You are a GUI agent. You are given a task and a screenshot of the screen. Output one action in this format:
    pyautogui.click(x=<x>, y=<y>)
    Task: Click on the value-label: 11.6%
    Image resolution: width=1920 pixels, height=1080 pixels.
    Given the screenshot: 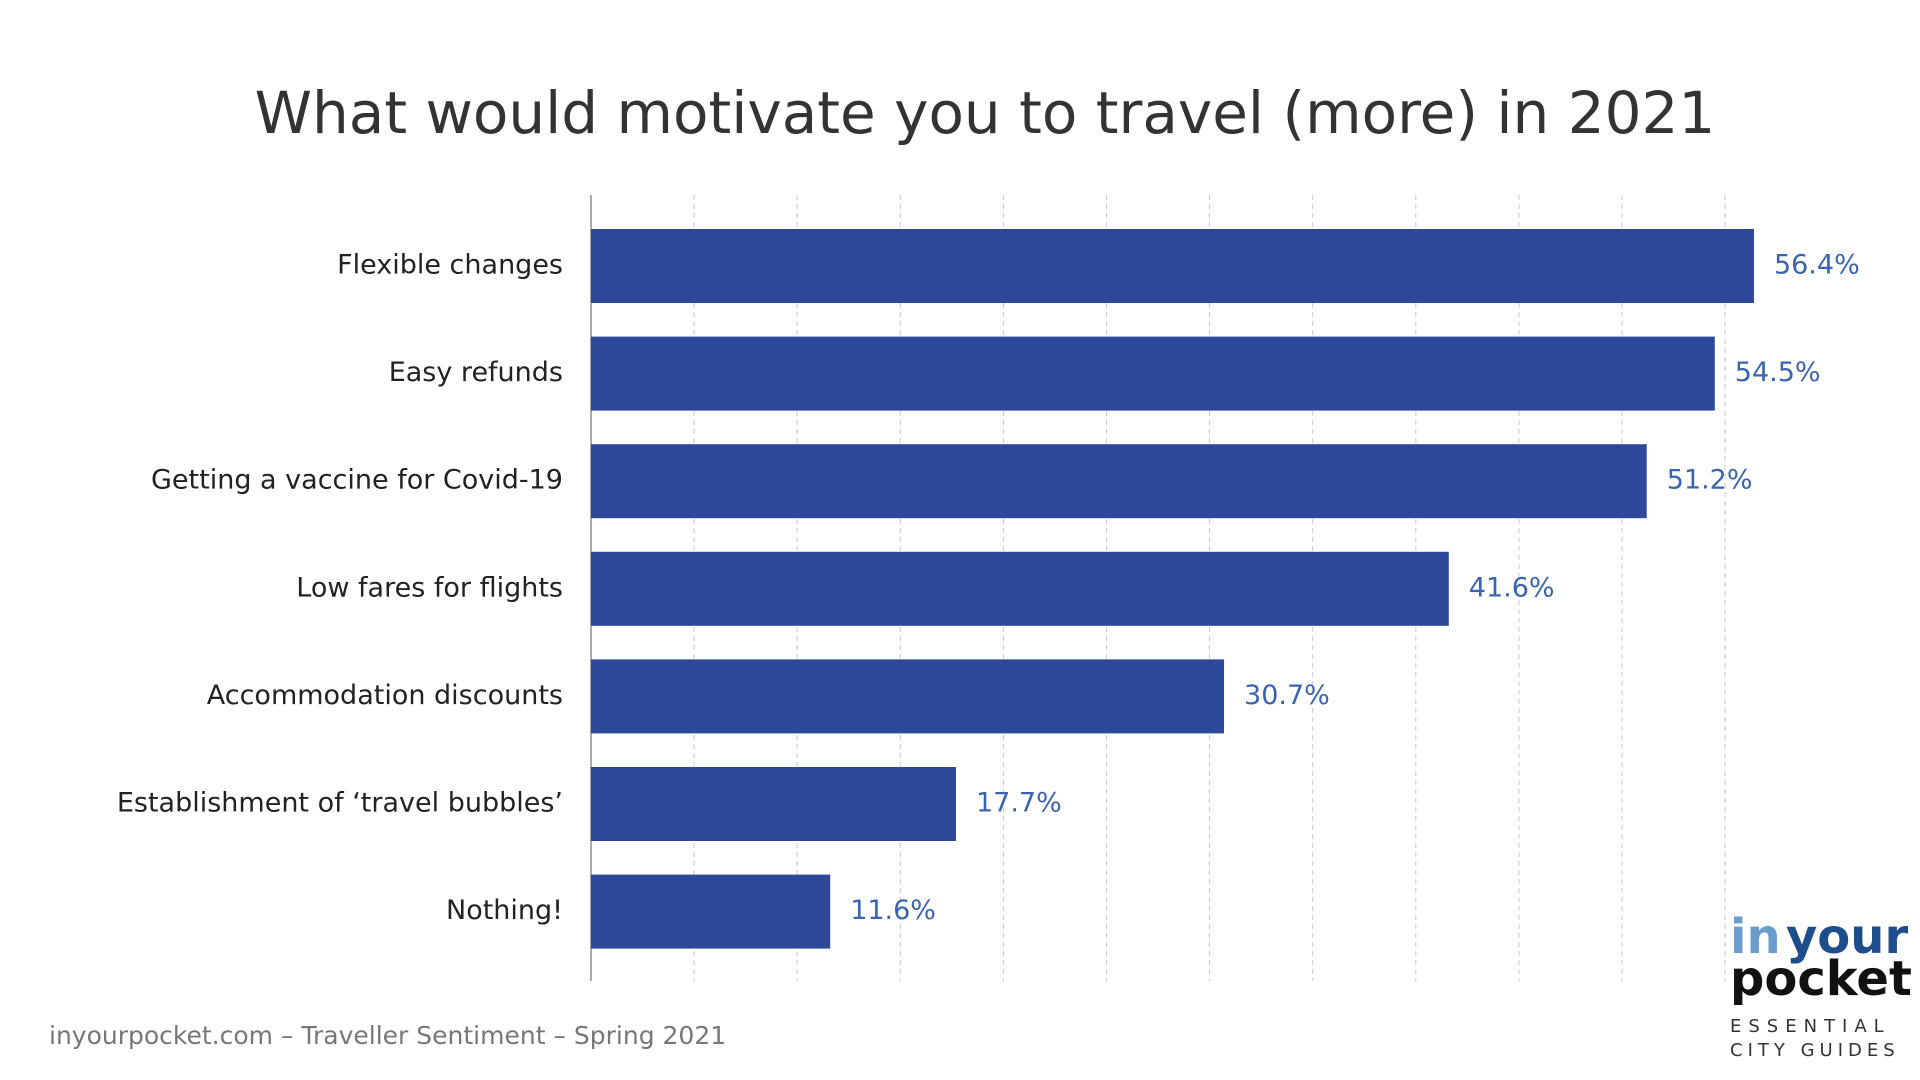 What is the action you would take?
    pyautogui.click(x=893, y=910)
    